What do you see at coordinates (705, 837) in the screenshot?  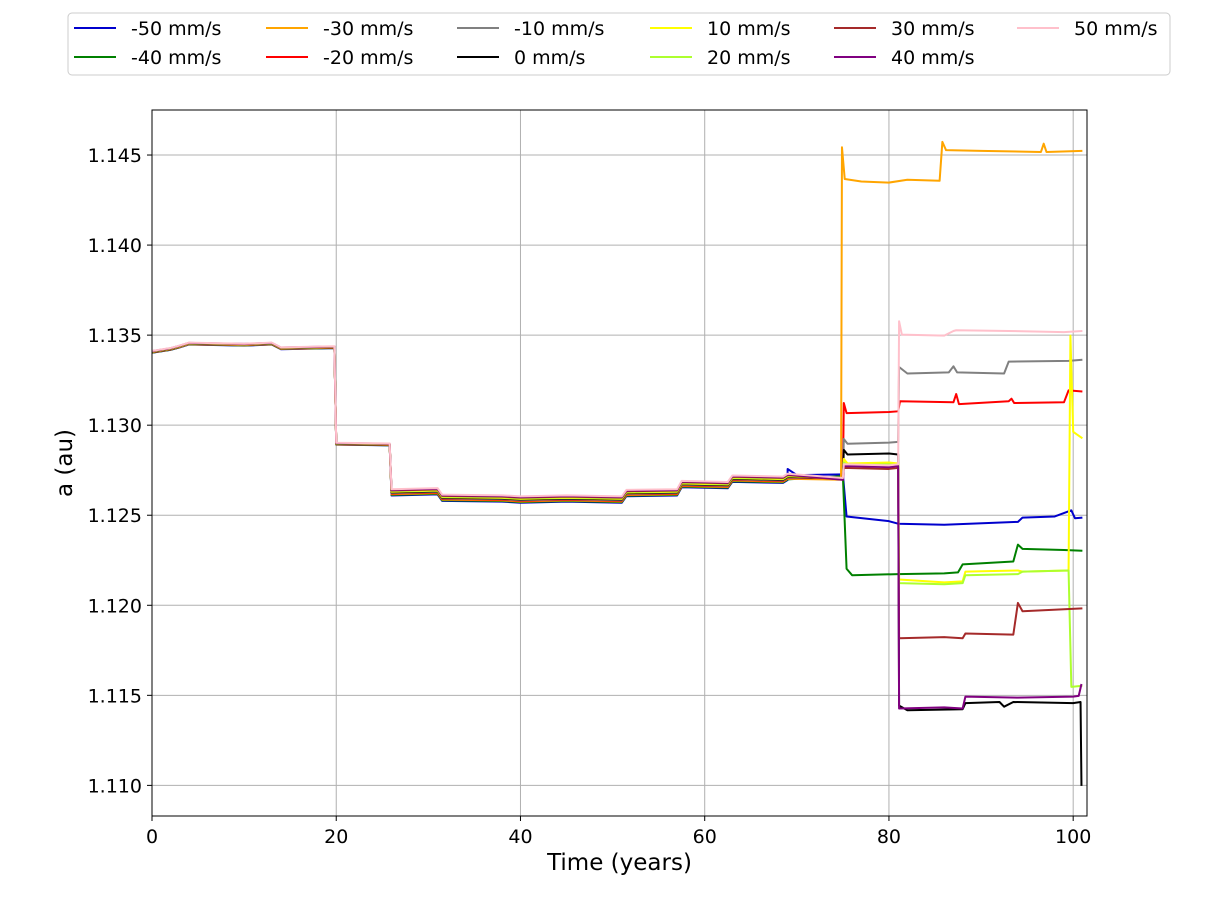 I see `x-tick-label: 60` at bounding box center [705, 837].